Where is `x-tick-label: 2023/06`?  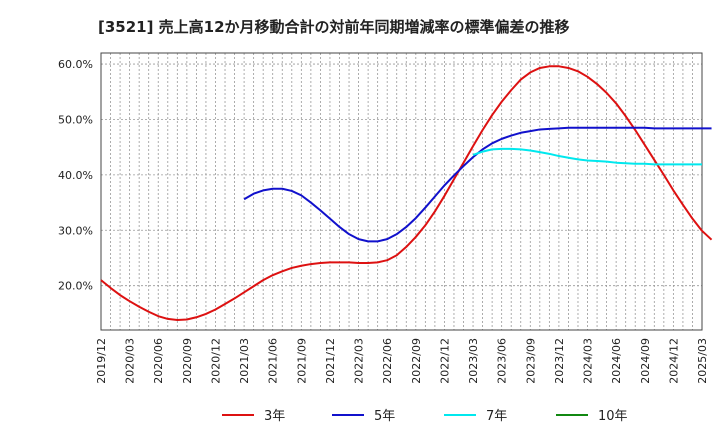
x-tick-label: 2023/06 is located at coordinates (502, 361).